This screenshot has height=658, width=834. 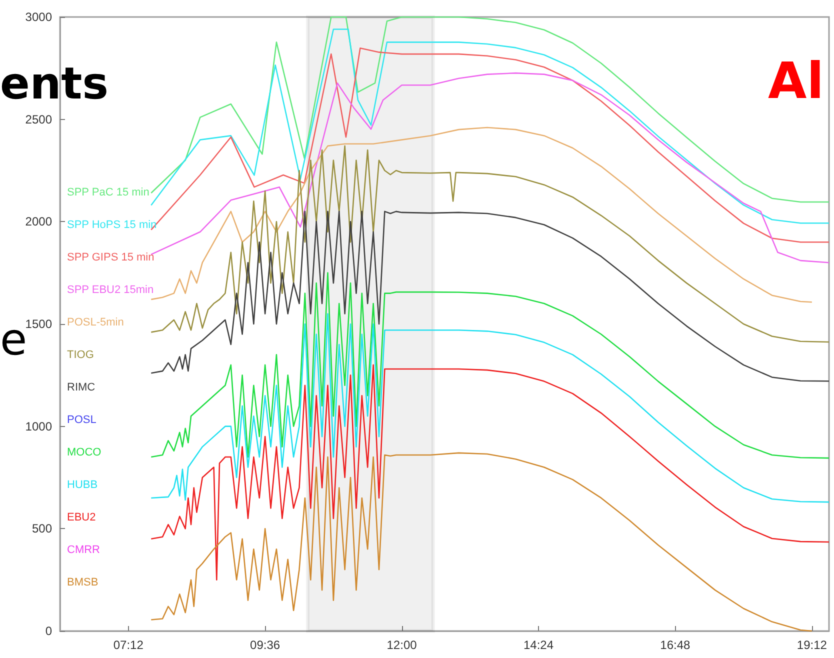 What do you see at coordinates (95, 322) in the screenshot?
I see `text: POSL-5min` at bounding box center [95, 322].